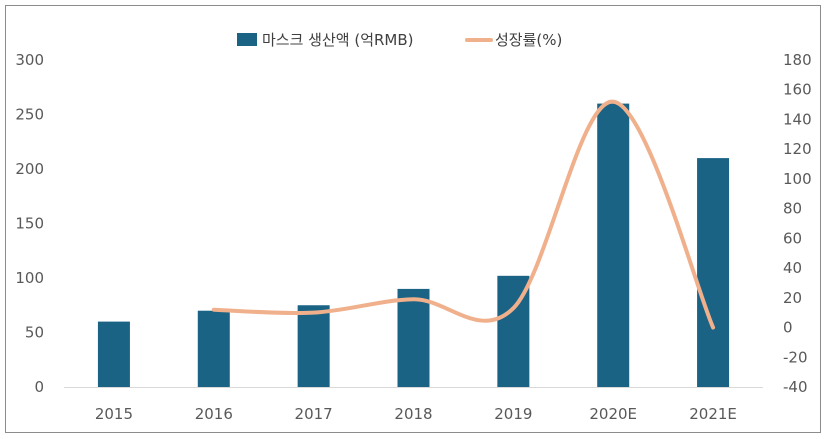  What do you see at coordinates (113, 354) in the screenshot?
I see `bar-2015` at bounding box center [113, 354].